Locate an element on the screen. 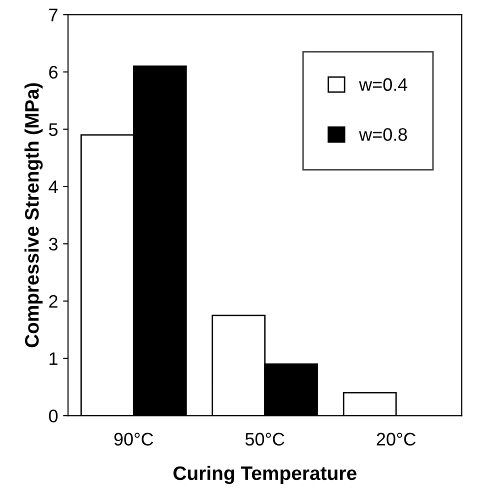 This screenshot has height=489, width=486. legend-label: w=0.8 is located at coordinates (383, 134).